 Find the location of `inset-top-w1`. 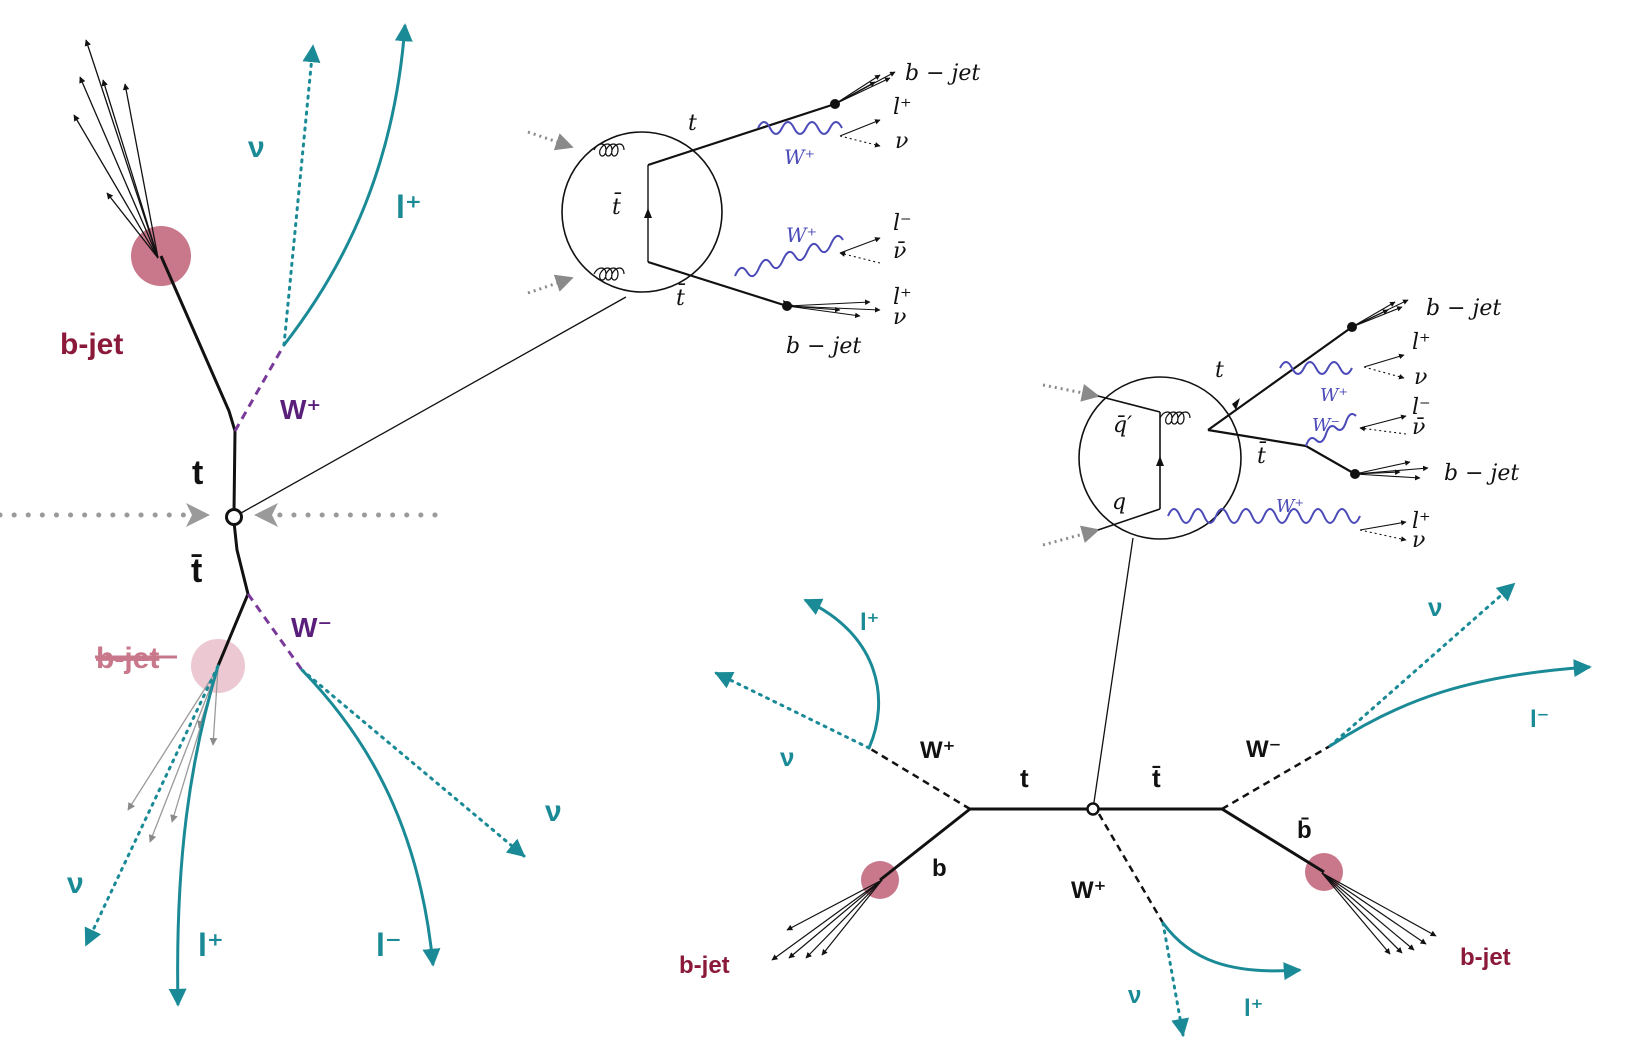

inset-top-w1 is located at coordinates (800, 128).